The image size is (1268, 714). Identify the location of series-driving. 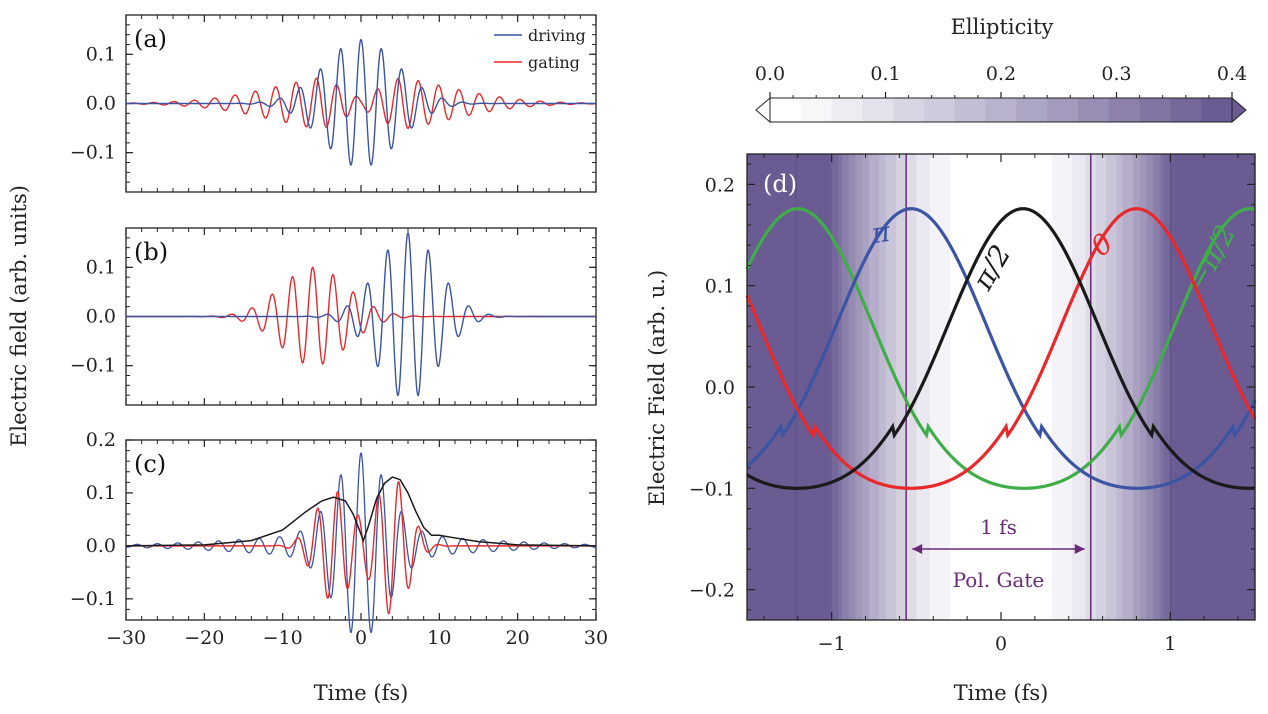
(361, 102).